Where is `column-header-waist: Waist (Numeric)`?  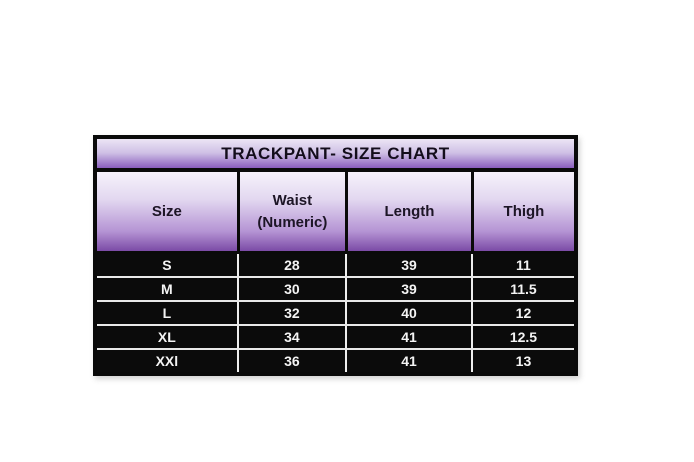 column-header-waist: Waist (Numeric) is located at coordinates (291, 211).